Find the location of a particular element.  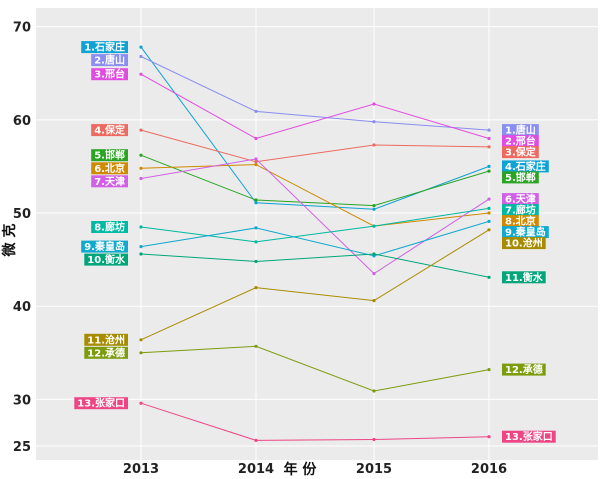

series-label-text: 8.廊坊 is located at coordinates (109, 227).